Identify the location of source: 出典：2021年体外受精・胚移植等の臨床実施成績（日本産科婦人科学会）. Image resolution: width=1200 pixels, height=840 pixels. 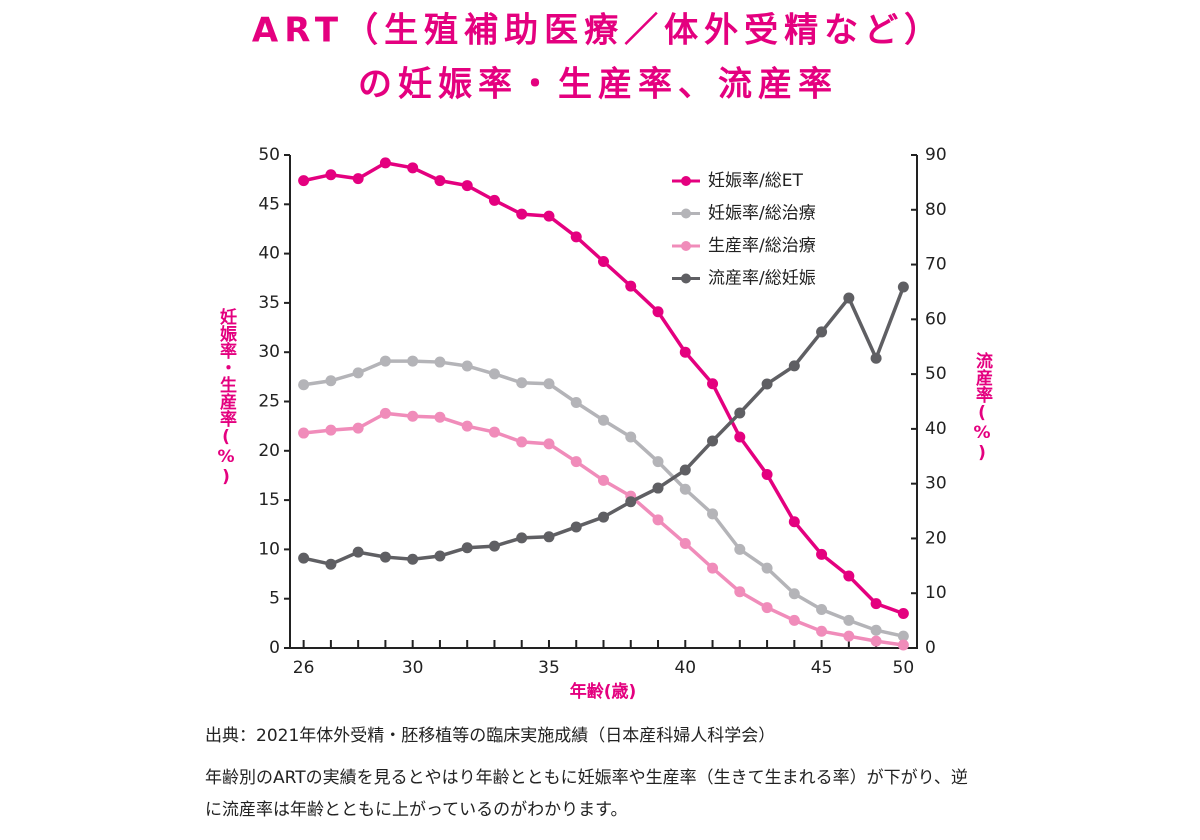
(490, 736).